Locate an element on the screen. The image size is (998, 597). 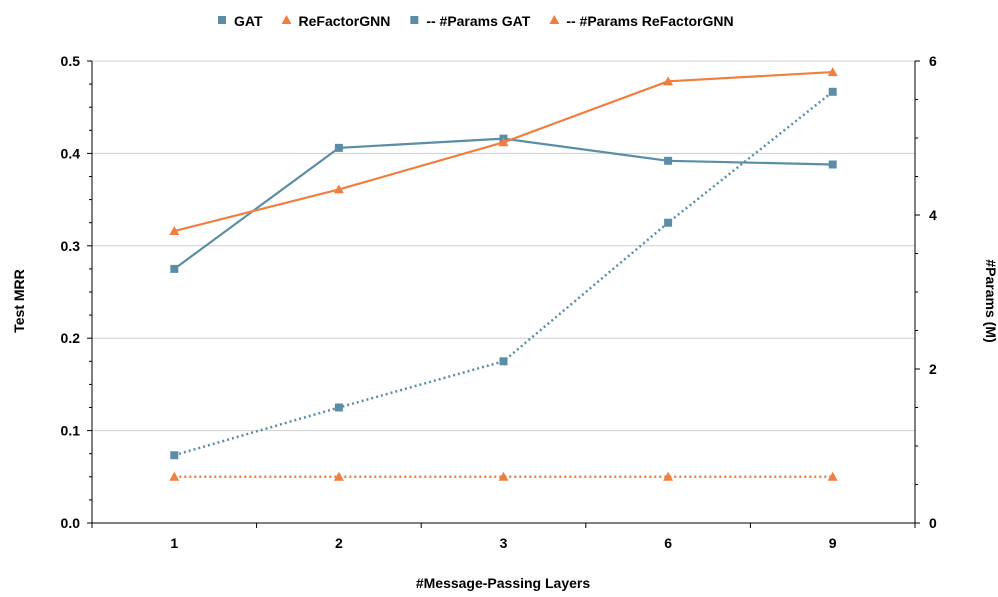
legend-entry-3: -- #Params ReFactorGNN is located at coordinates (649, 21).